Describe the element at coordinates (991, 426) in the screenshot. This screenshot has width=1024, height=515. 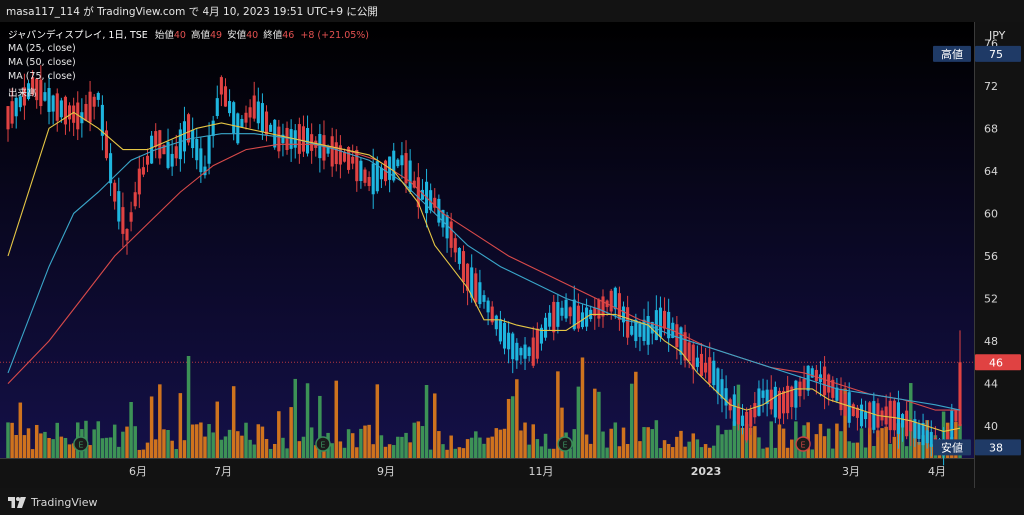
I see `price-tick-label: 40` at that location.